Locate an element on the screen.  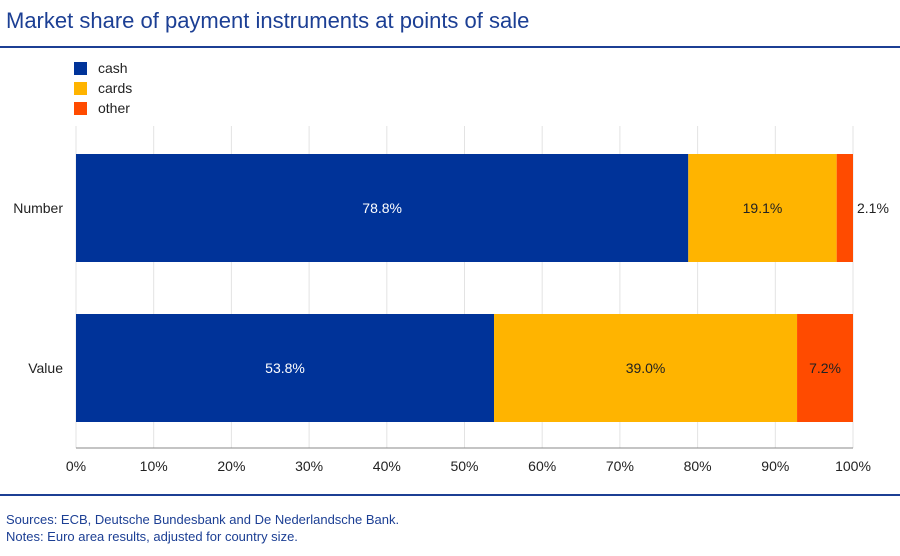
x-tick-label: 40% is located at coordinates (387, 466).